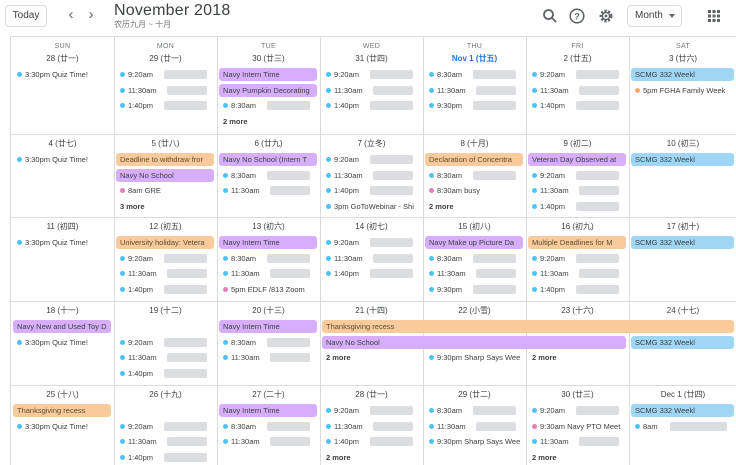 The height and width of the screenshot is (465, 736). What do you see at coordinates (165, 58) in the screenshot?
I see `day-number: 29 (廿一)` at bounding box center [165, 58].